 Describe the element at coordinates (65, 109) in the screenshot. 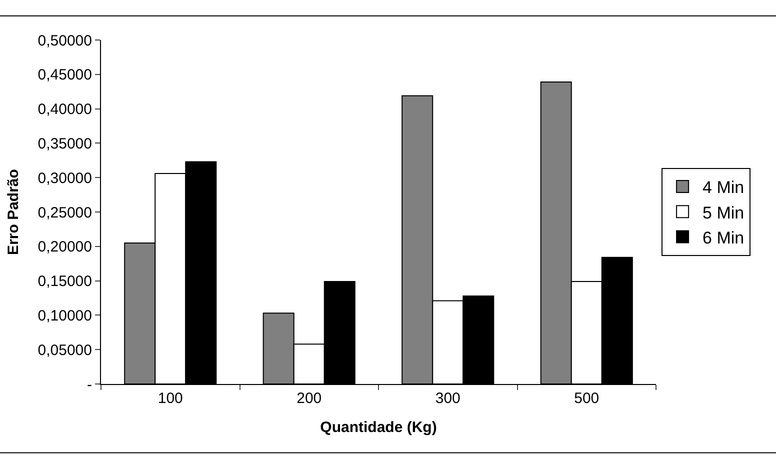

I see `y-tick-label: 0,40000` at that location.